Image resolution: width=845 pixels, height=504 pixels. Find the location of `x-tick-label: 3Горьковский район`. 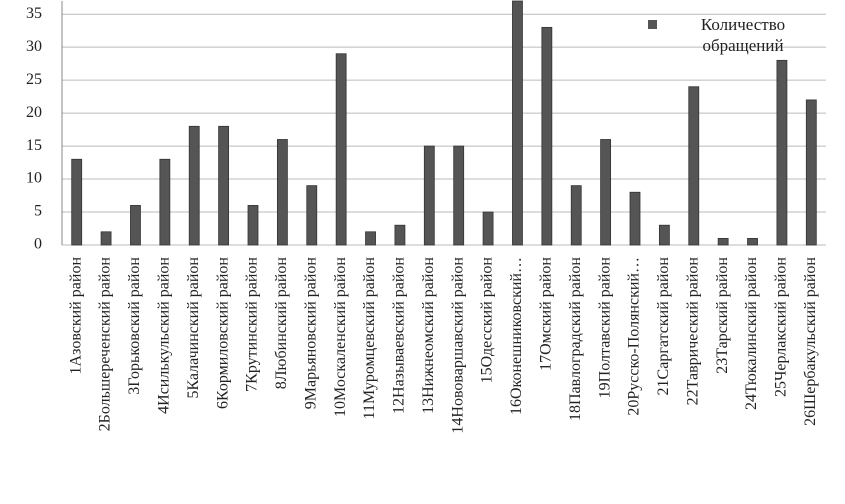

x-tick-label: 3Горьковский район is located at coordinates (134, 326).